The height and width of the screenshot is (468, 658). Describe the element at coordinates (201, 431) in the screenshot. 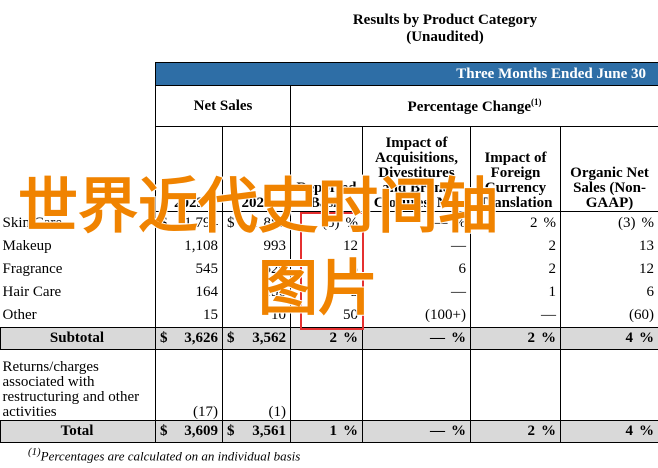

I see `value: 3,609` at that location.